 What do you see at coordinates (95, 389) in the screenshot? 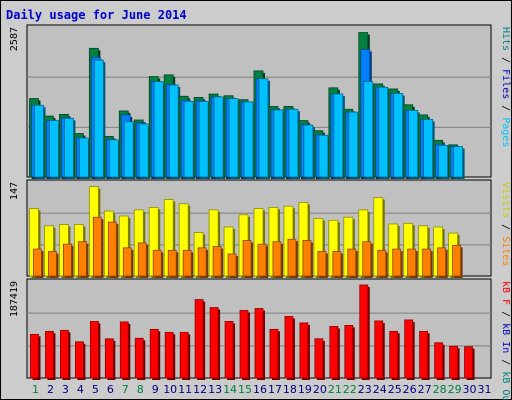
I see `x-tick-label-day-5: 5` at bounding box center [95, 389].